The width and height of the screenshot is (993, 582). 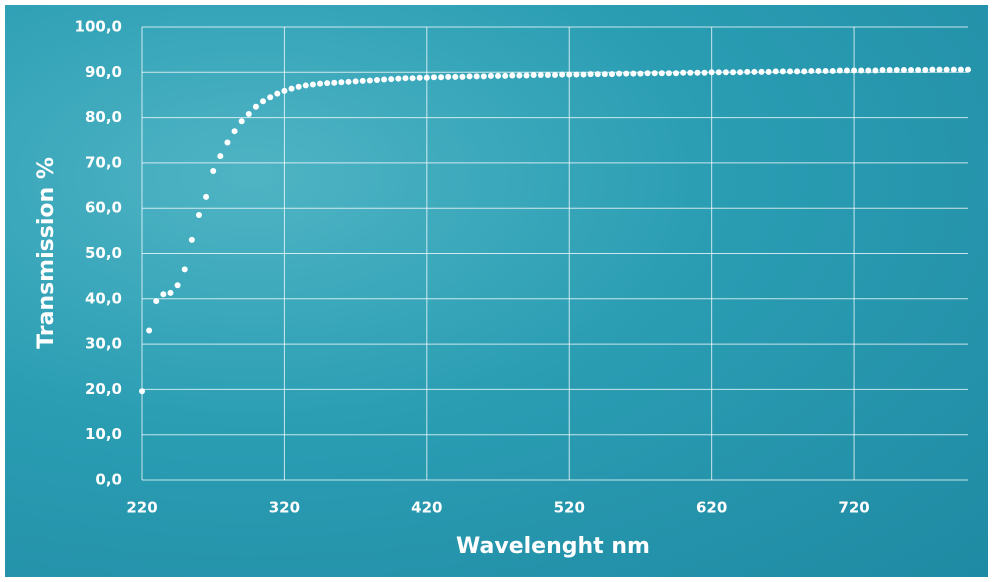 I want to click on y-tick-label: 10,0, so click(x=103, y=434).